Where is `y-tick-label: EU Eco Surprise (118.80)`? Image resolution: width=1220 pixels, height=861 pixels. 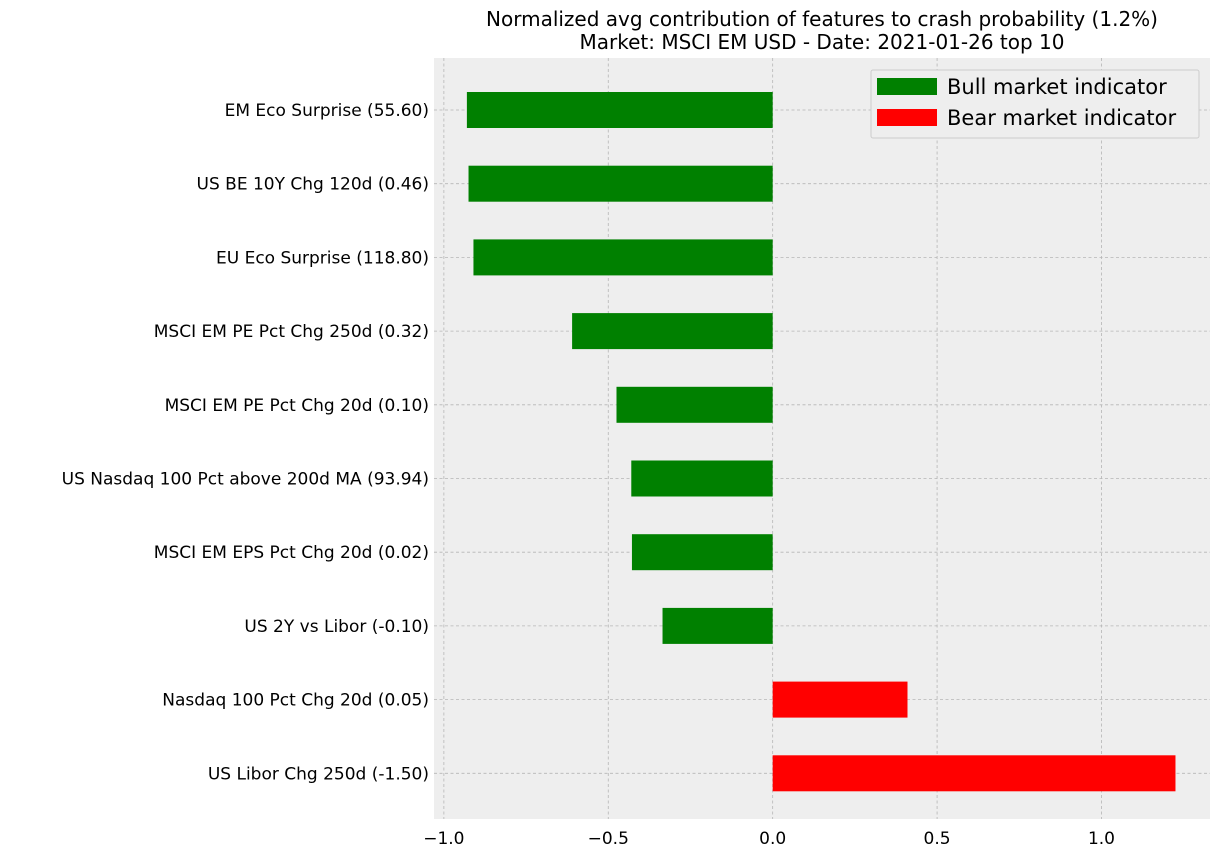
y-tick-label: EU Eco Surprise (118.80) is located at coordinates (322, 258).